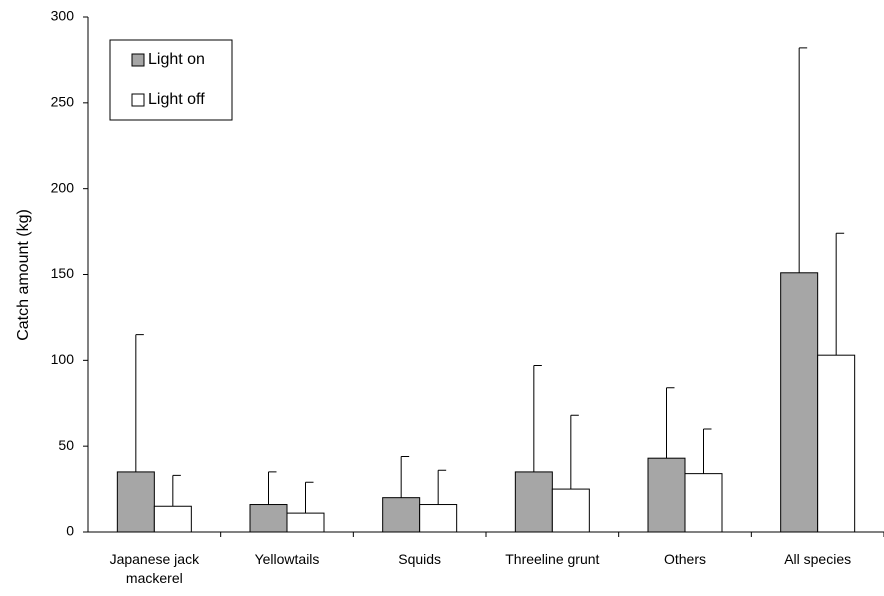  What do you see at coordinates (154, 568) in the screenshot?
I see `x-tick-label: Japanese jack mackerel` at bounding box center [154, 568].